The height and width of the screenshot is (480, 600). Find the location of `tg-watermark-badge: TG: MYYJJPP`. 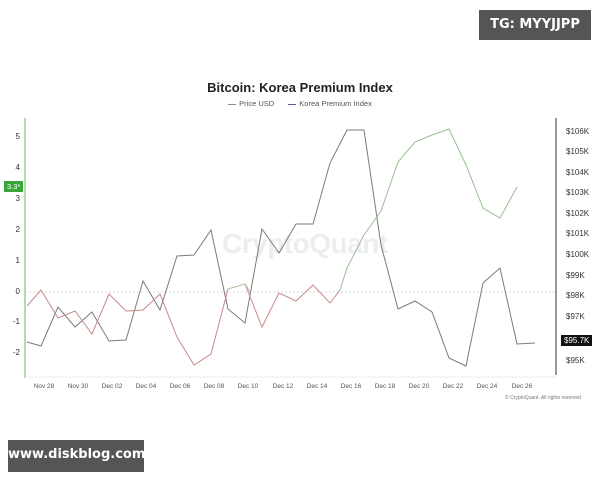

tg-watermark-badge: TG: MYYJJPP is located at coordinates (535, 25).